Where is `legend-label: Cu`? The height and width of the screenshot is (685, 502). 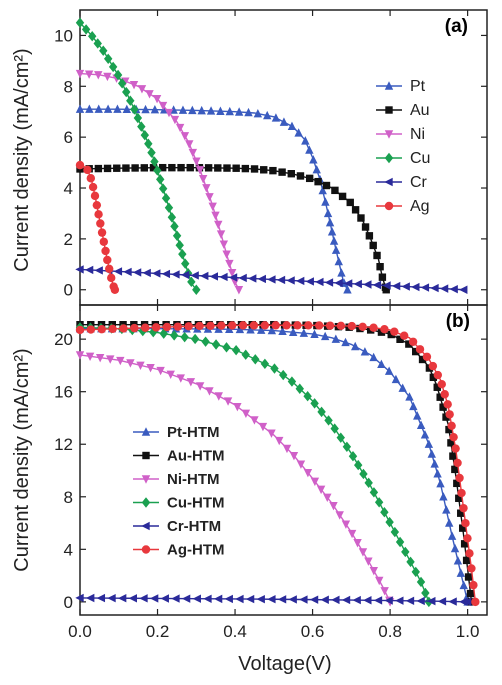
legend-label: Cu is located at coordinates (420, 158).